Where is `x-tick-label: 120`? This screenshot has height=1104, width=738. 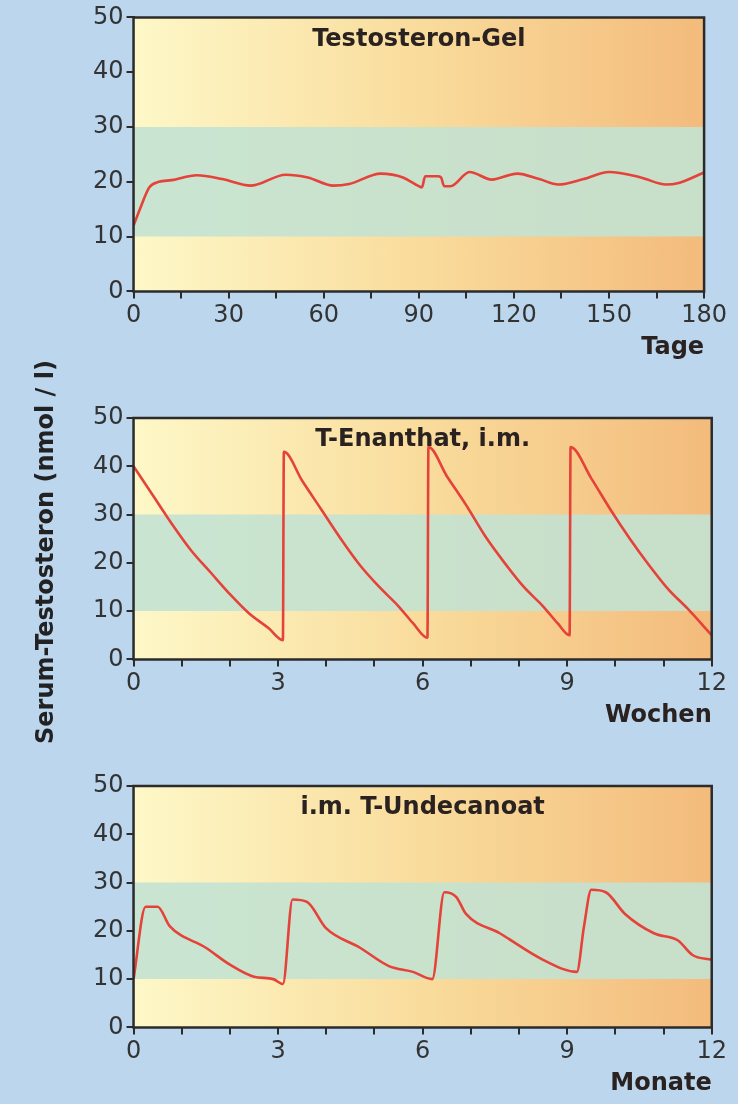
x-tick-label: 120 is located at coordinates (514, 314).